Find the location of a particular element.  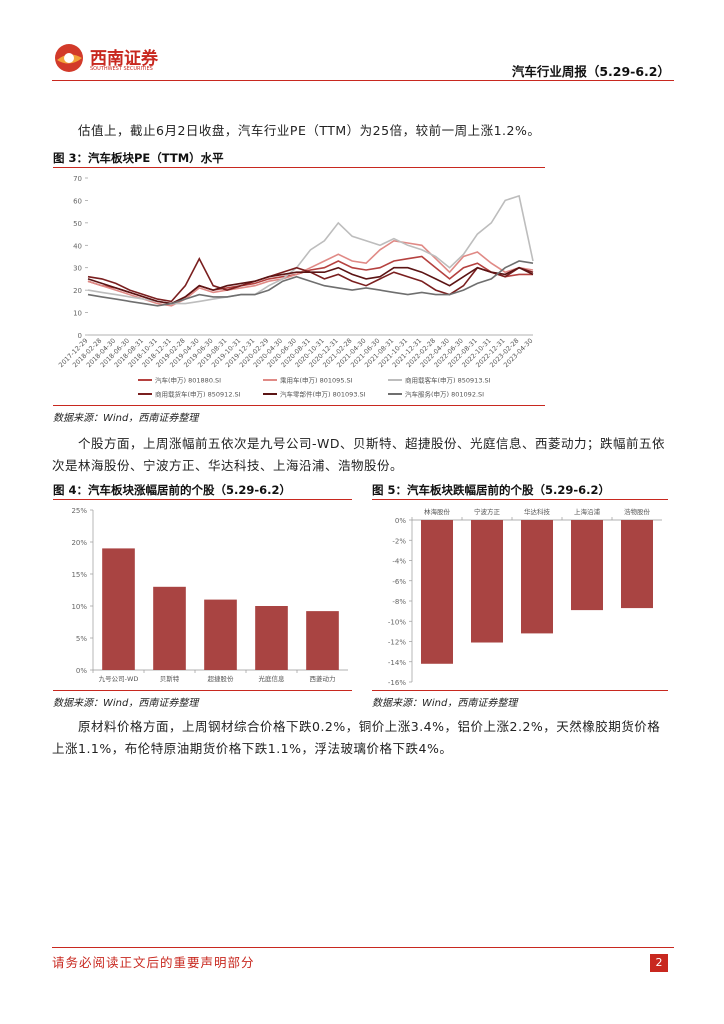

y-tick-label: 5% is located at coordinates (81, 639).